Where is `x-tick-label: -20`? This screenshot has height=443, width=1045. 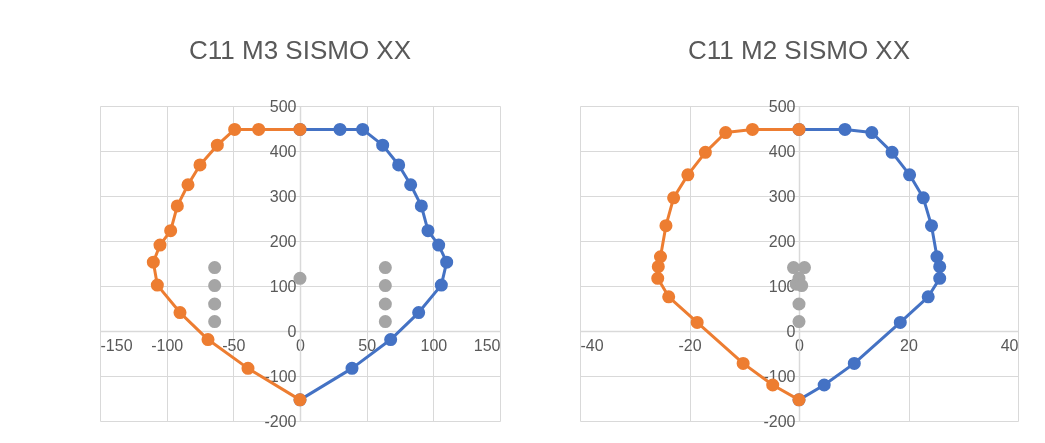 x-tick-label: -20 is located at coordinates (690, 345).